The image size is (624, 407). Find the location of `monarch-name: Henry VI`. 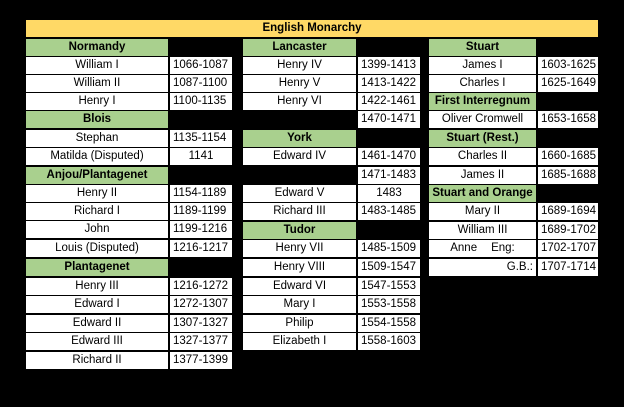

monarch-name: Henry VI is located at coordinates (299, 101).